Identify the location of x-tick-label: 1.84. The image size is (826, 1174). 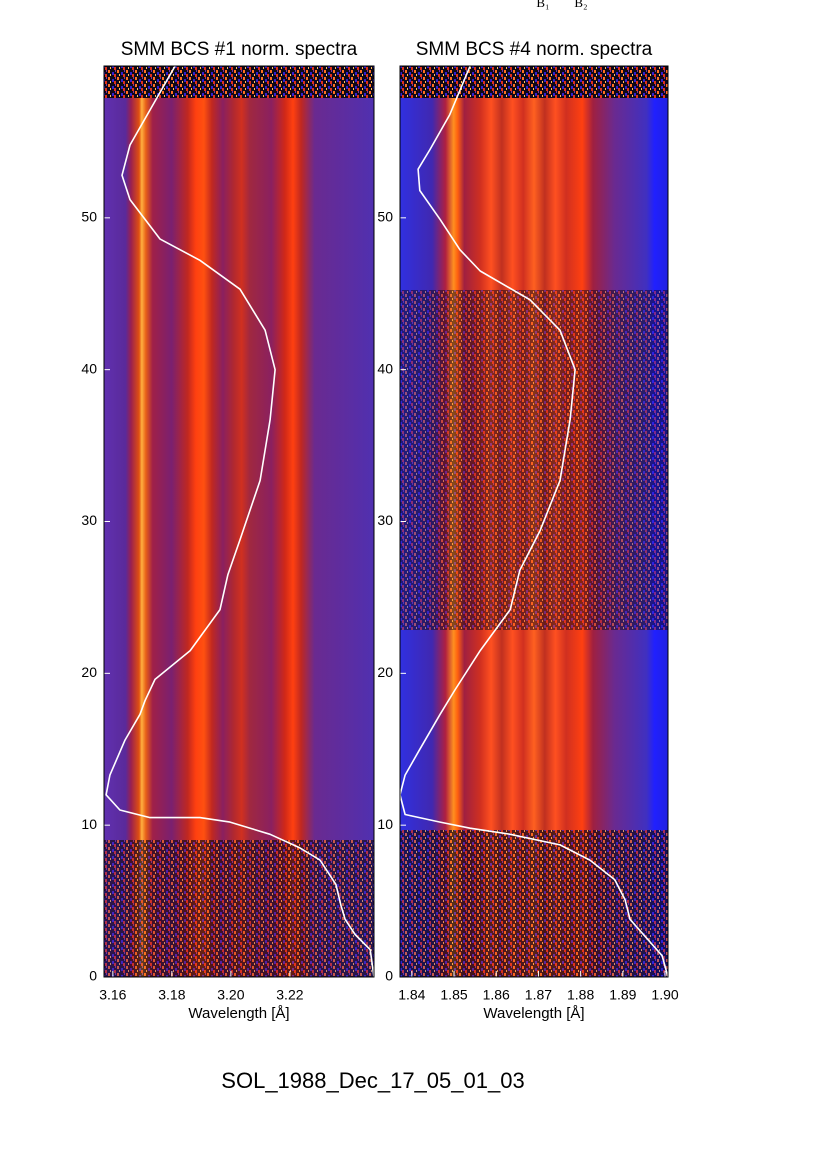
(411, 995).